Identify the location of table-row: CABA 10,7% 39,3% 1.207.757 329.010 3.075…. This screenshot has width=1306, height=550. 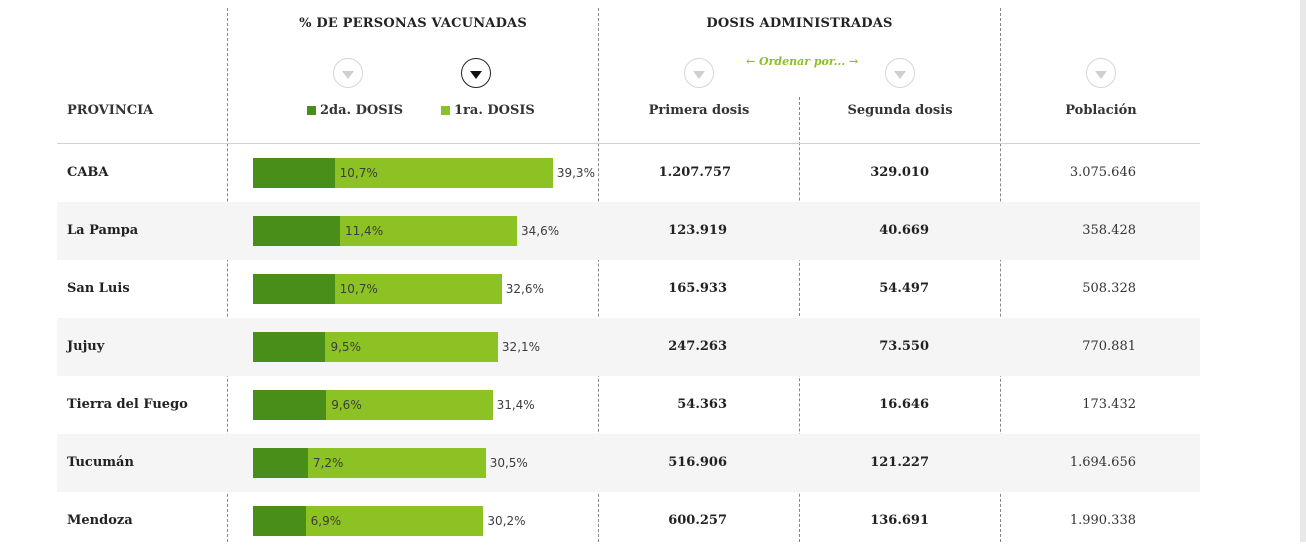
(628, 173).